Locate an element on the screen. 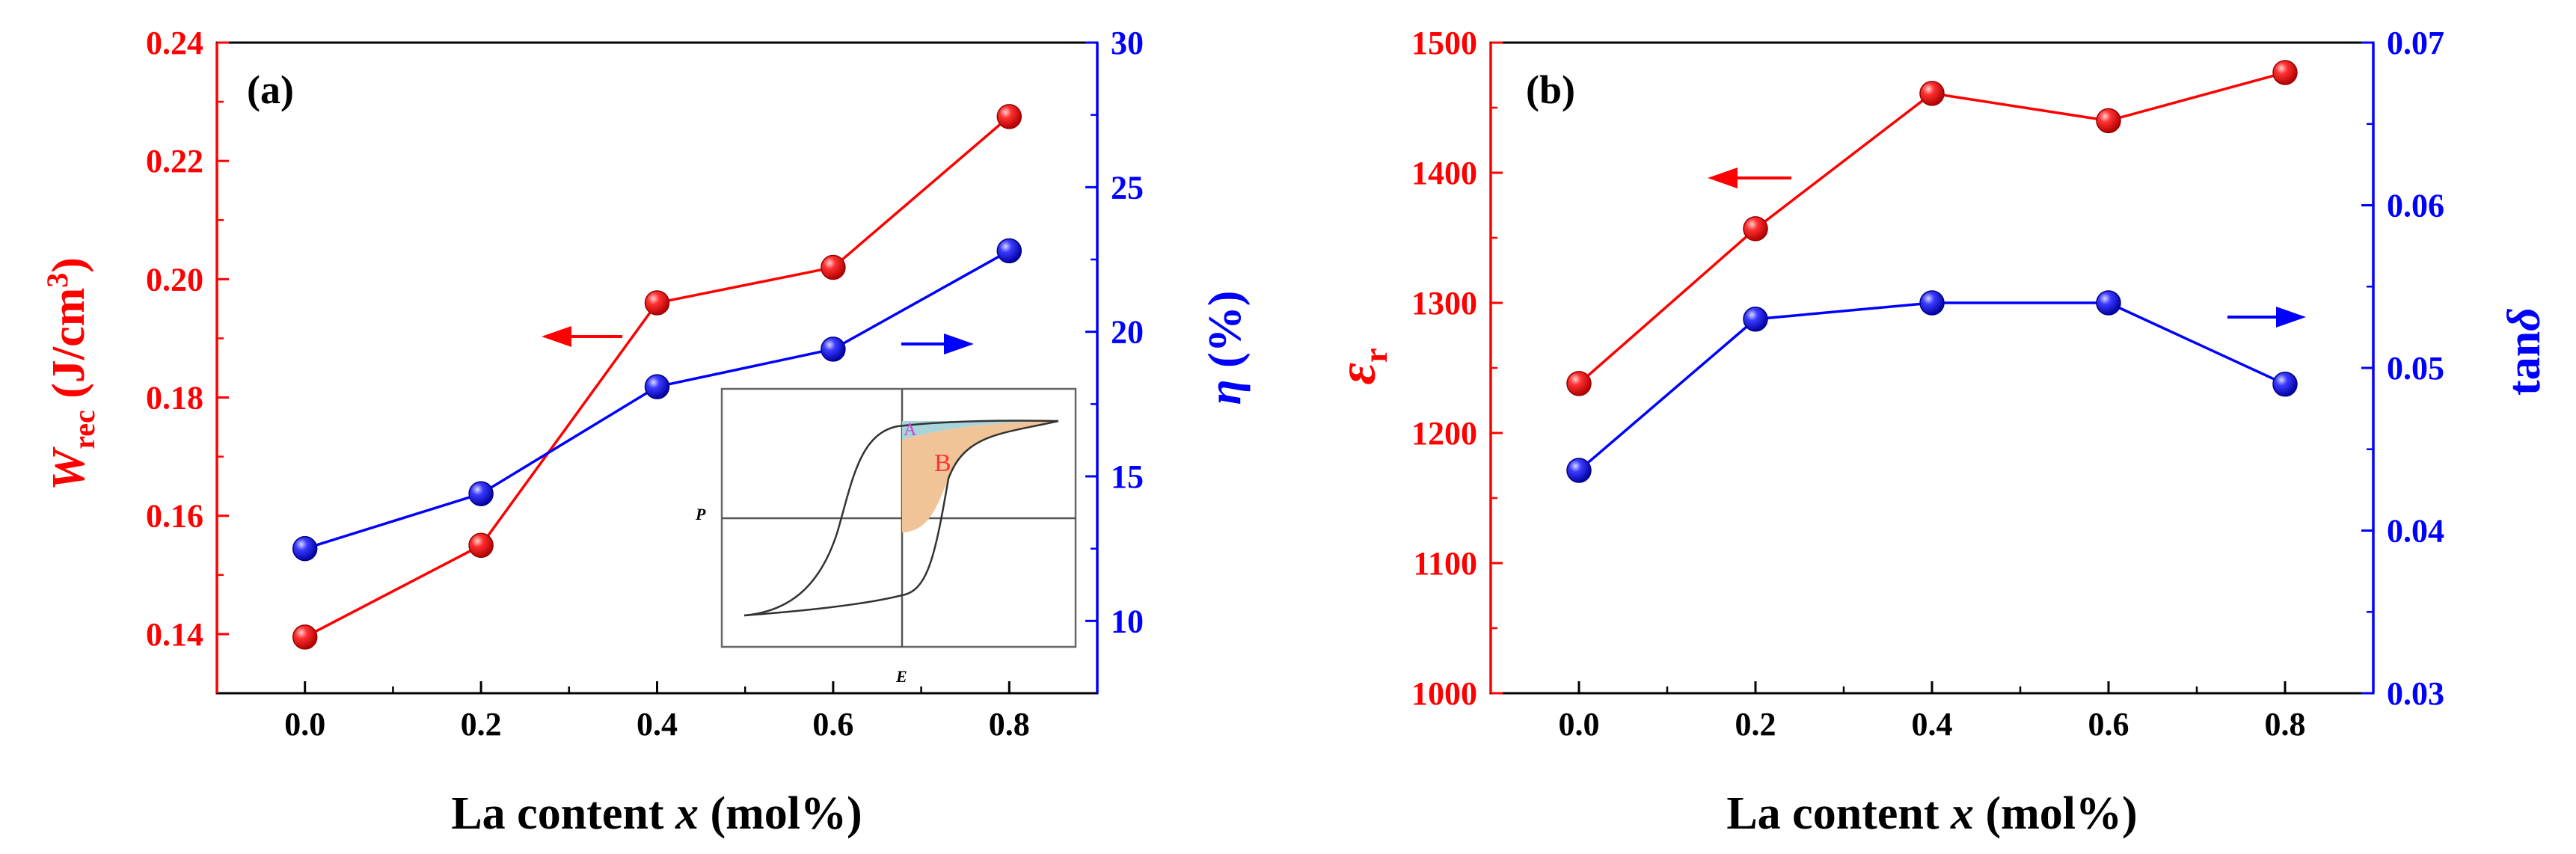  y-axis-title-right-b: tanδ is located at coordinates (2524, 351).